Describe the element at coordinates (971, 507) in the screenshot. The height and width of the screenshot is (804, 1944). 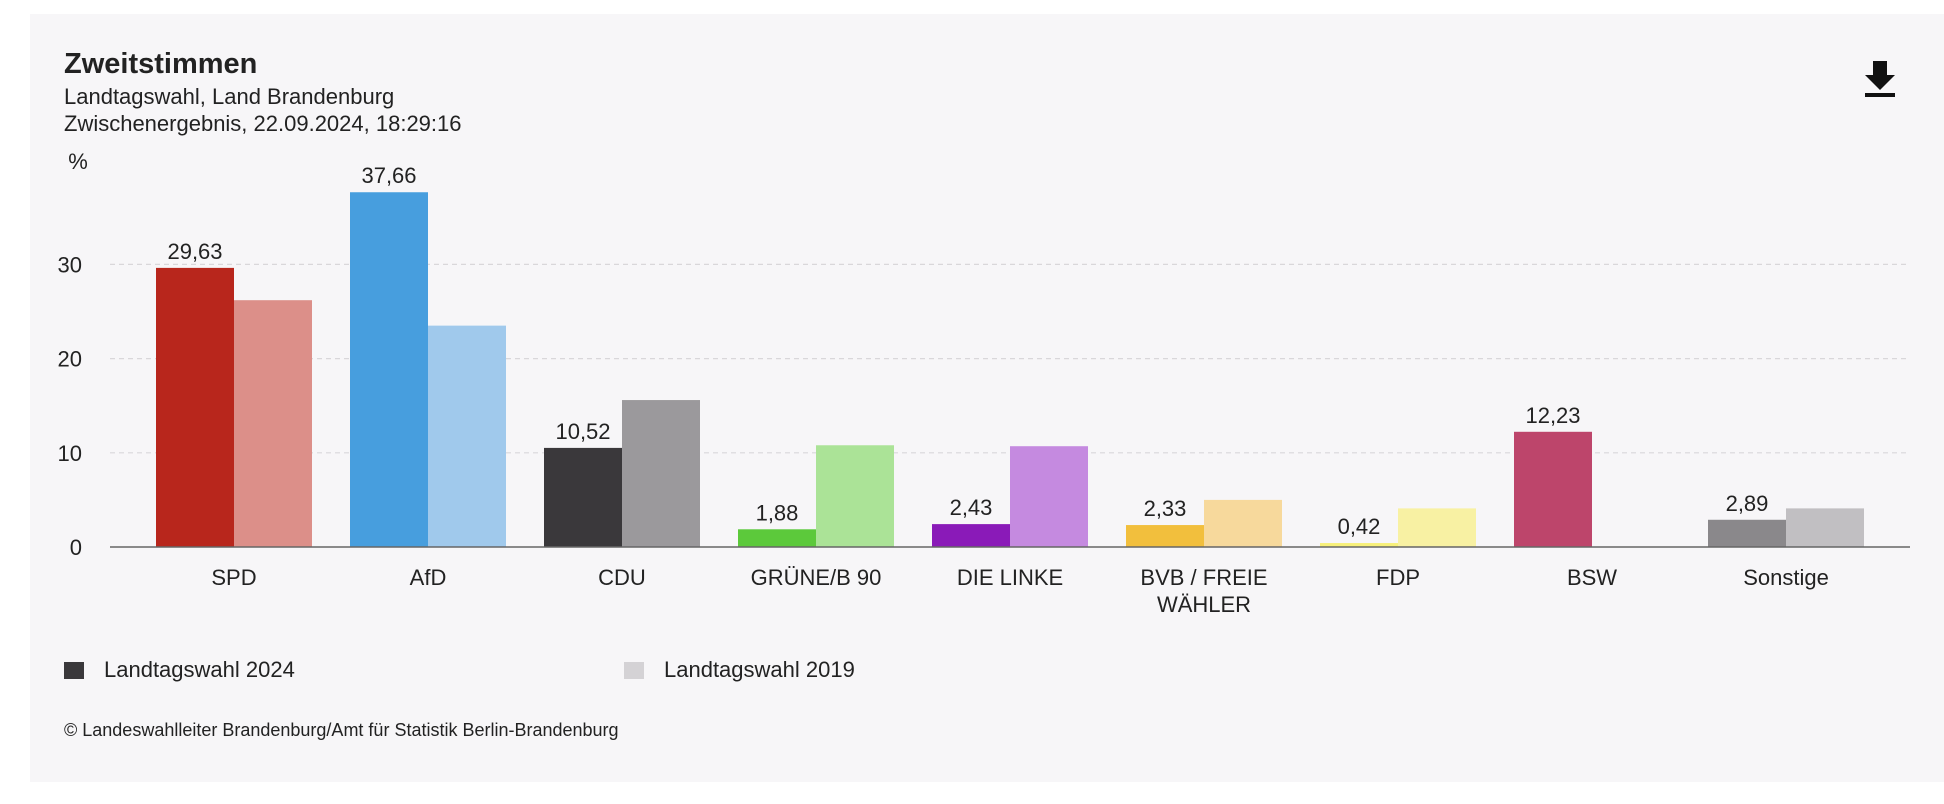
I see `data-label: 2,43` at that location.